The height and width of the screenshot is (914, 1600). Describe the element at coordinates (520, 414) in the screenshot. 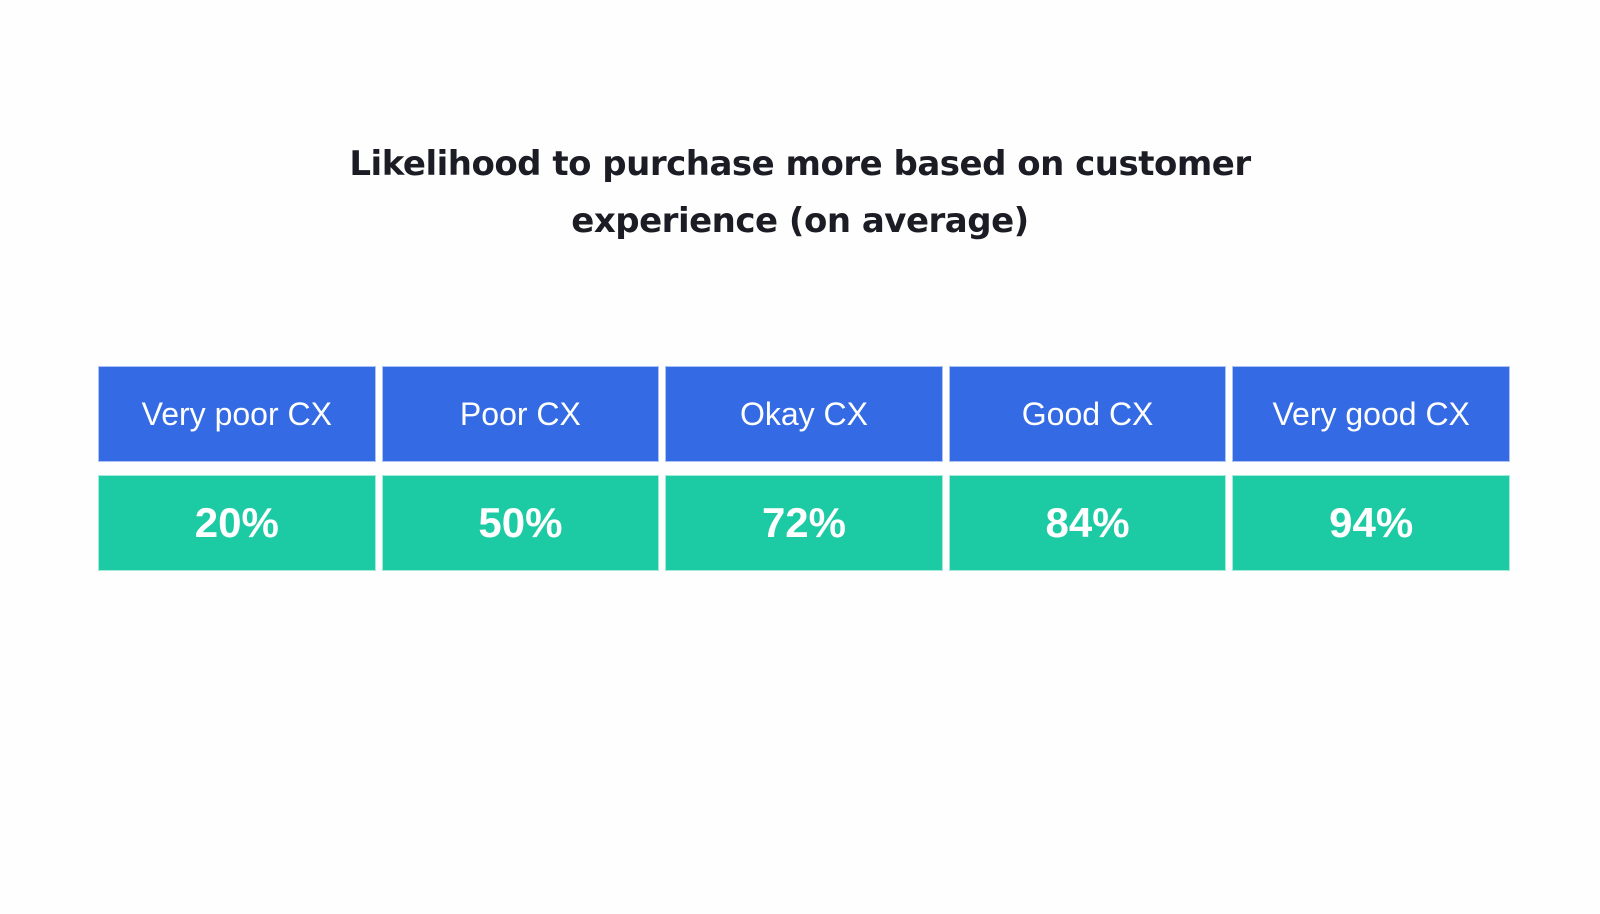

I see `header-cell-poor: Poor CX` at that location.